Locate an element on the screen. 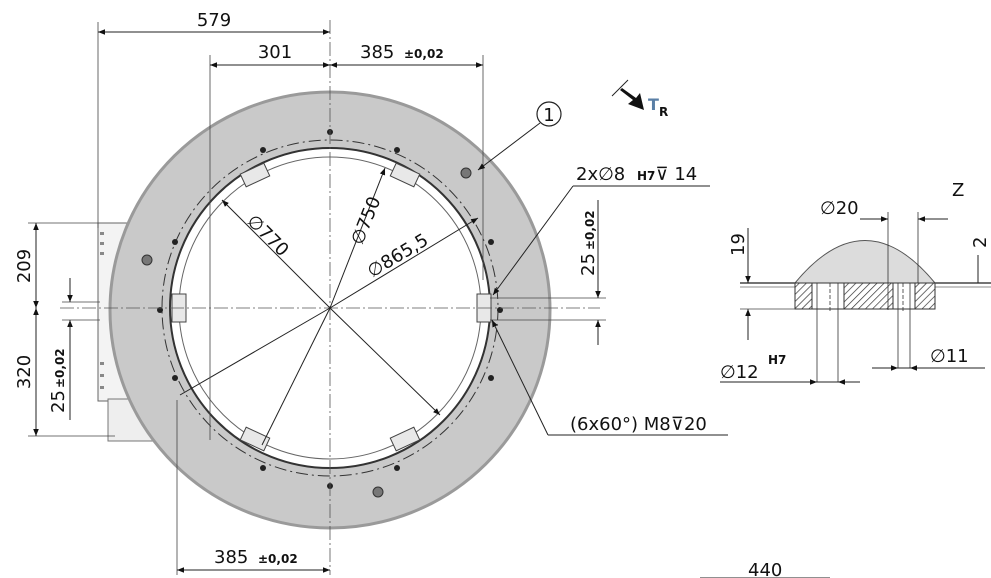  dim-25-right: 25 is located at coordinates (588, 264).